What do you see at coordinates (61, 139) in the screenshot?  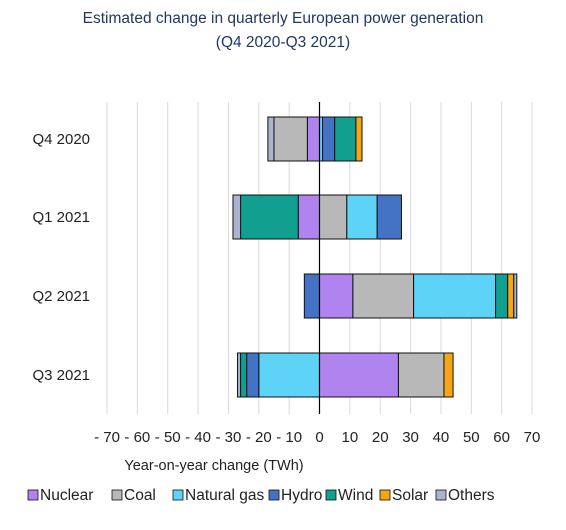 I see `category-label: Q4 2020` at bounding box center [61, 139].